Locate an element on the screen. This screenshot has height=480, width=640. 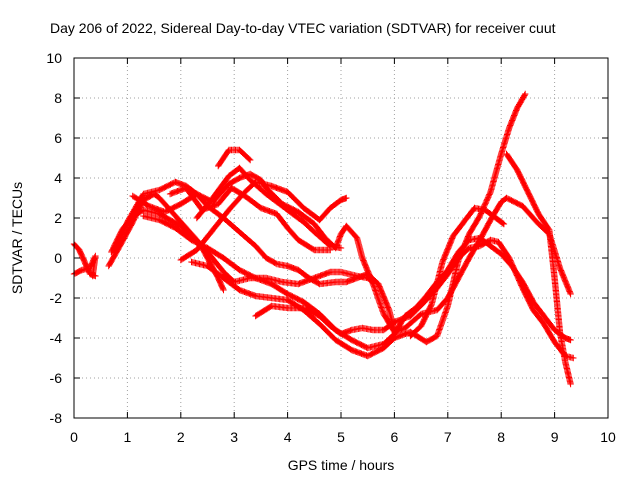
y-tick-label: 2 is located at coordinates (58, 218).